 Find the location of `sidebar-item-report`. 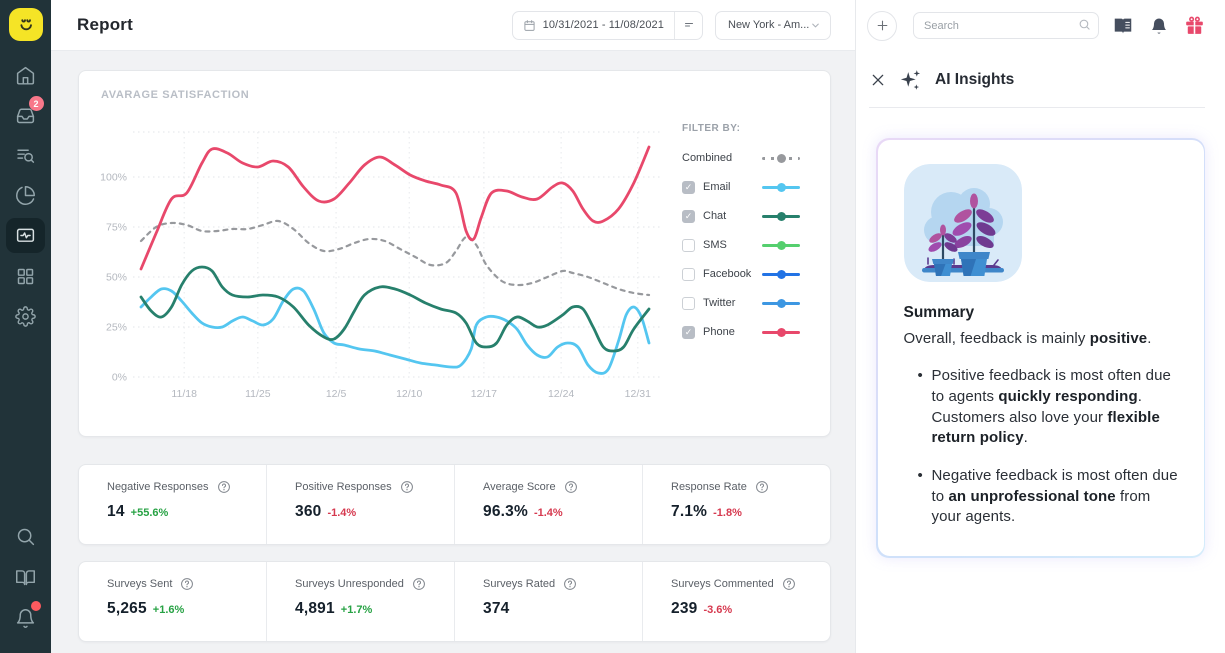

sidebar-item-report is located at coordinates (25, 235).